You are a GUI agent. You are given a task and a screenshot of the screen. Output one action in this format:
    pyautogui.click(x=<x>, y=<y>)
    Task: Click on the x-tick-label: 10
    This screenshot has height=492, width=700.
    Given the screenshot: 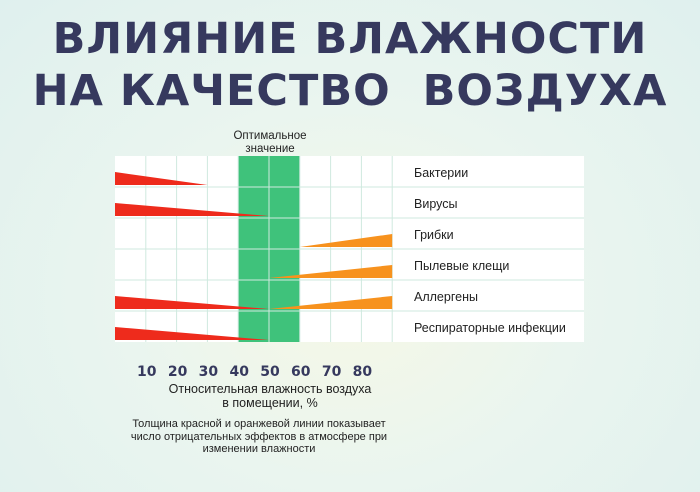 What is the action you would take?
    pyautogui.click(x=147, y=372)
    